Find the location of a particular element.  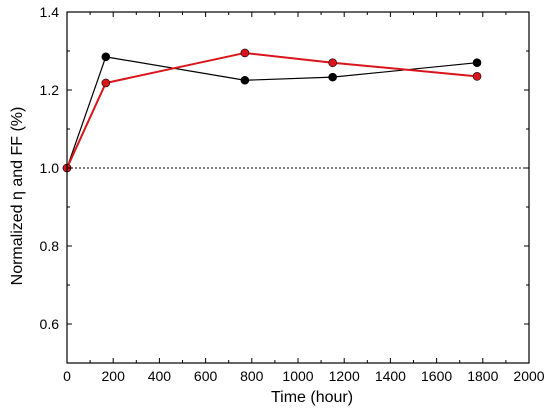

y-tick-label: 1.0 is located at coordinates (50, 168).